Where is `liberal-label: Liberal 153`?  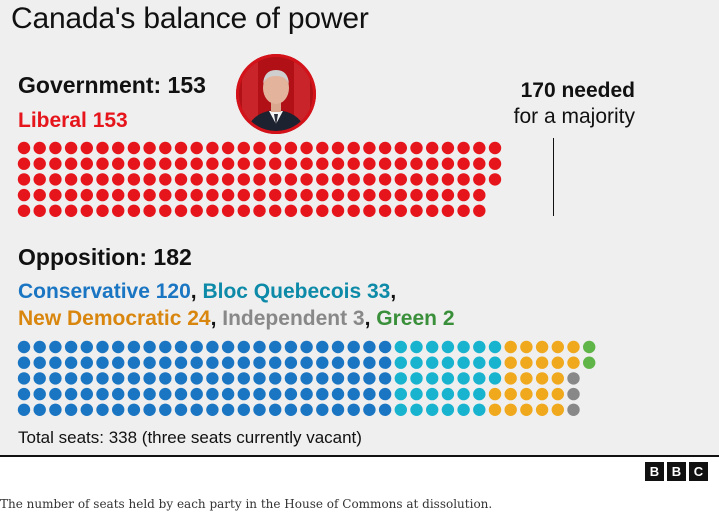
liberal-label: Liberal 153 is located at coordinates (73, 120).